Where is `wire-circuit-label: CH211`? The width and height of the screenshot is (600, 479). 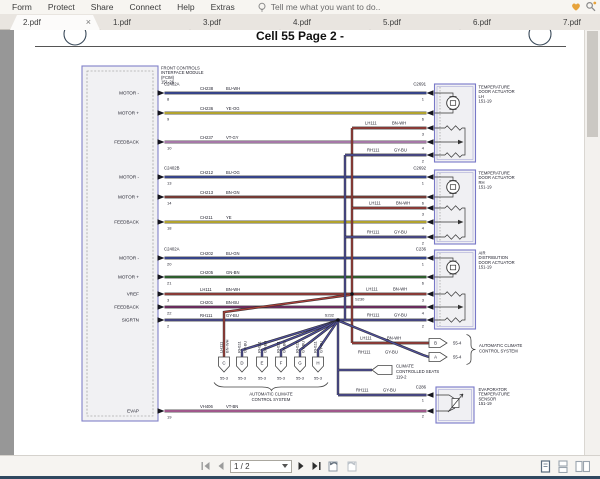
wire-circuit-label: CH211 is located at coordinates (206, 217).